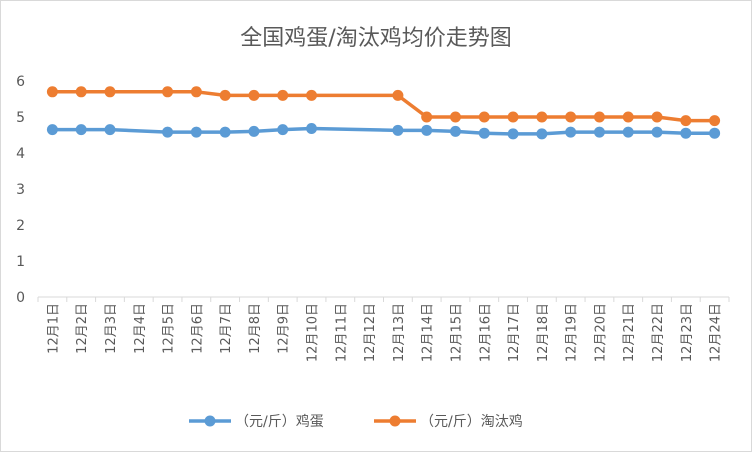  Describe the element at coordinates (226, 328) in the screenshot. I see `x-tick-label: 12月7日` at that location.